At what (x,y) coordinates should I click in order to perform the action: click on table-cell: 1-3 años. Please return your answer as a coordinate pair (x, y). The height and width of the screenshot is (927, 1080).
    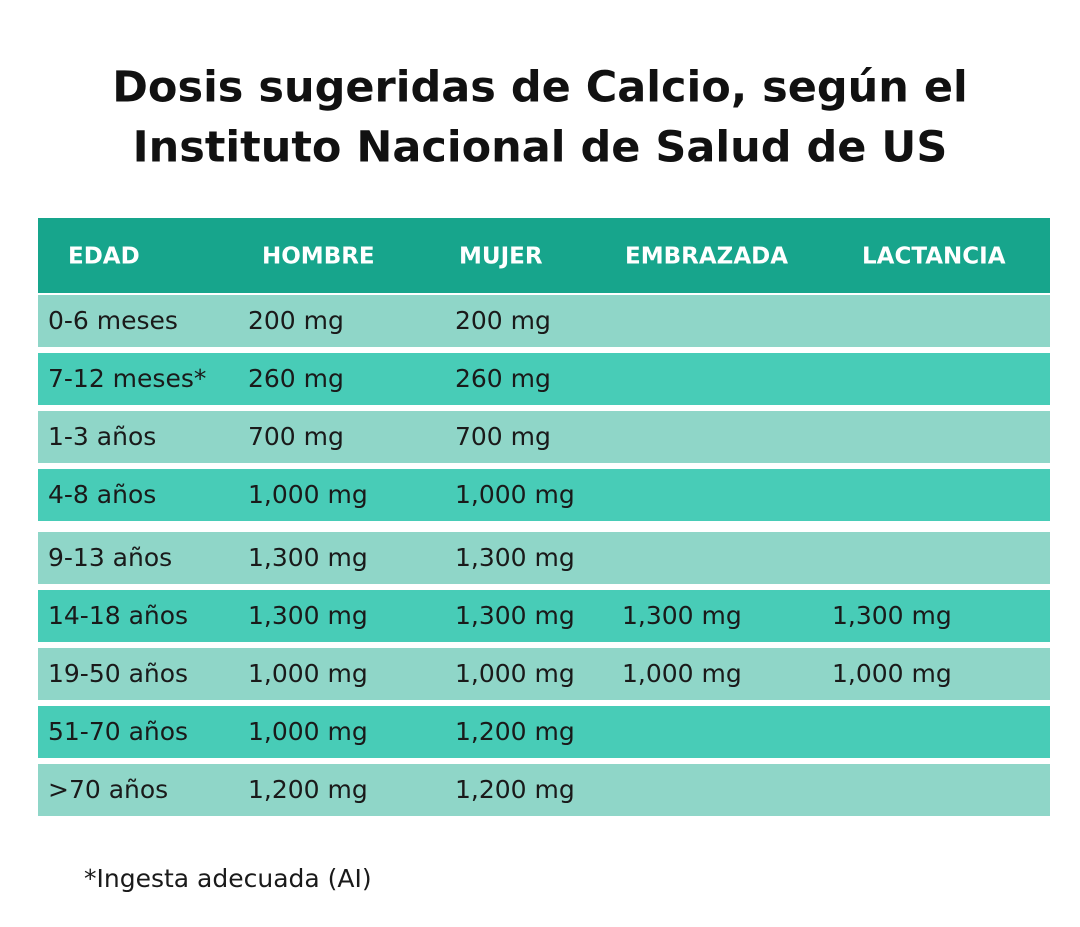
    Looking at the image, I should click on (102, 436).